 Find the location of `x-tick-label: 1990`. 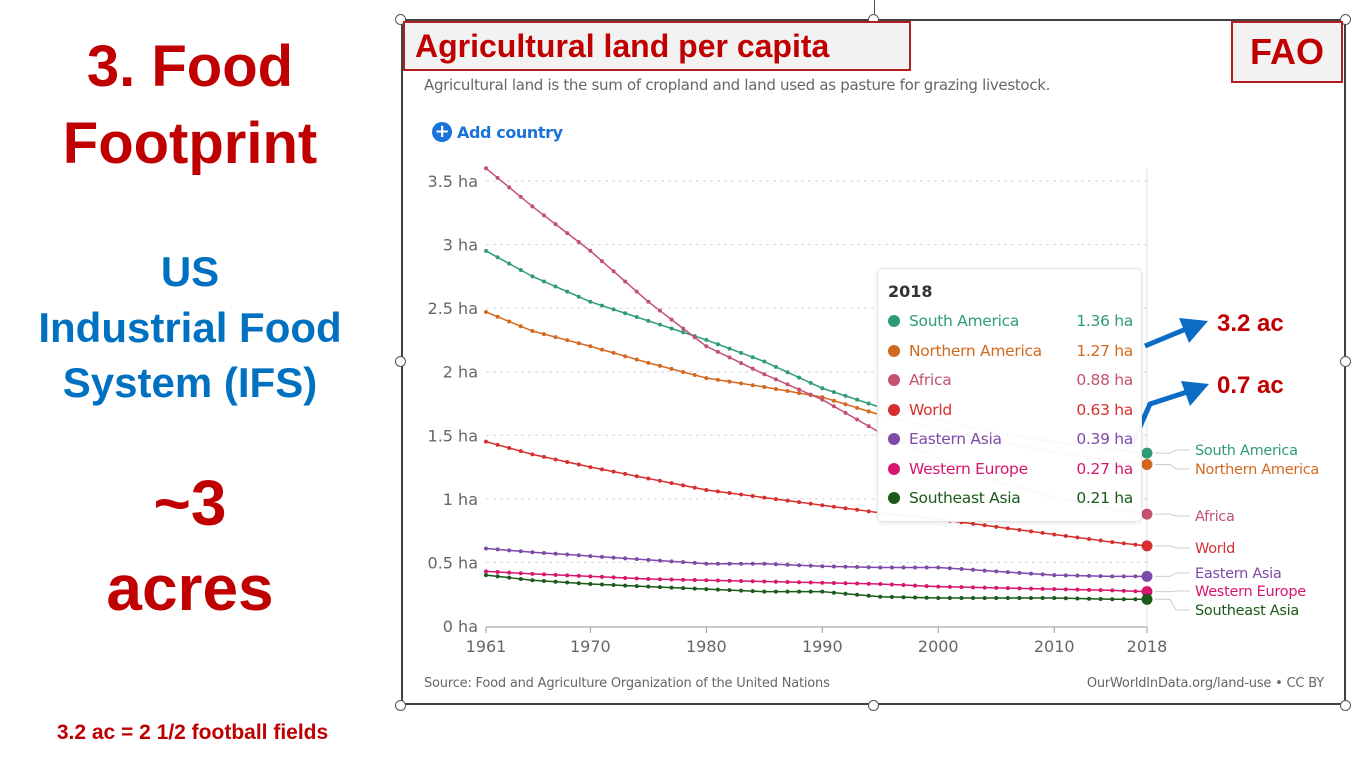

x-tick-label: 1990 is located at coordinates (822, 646).